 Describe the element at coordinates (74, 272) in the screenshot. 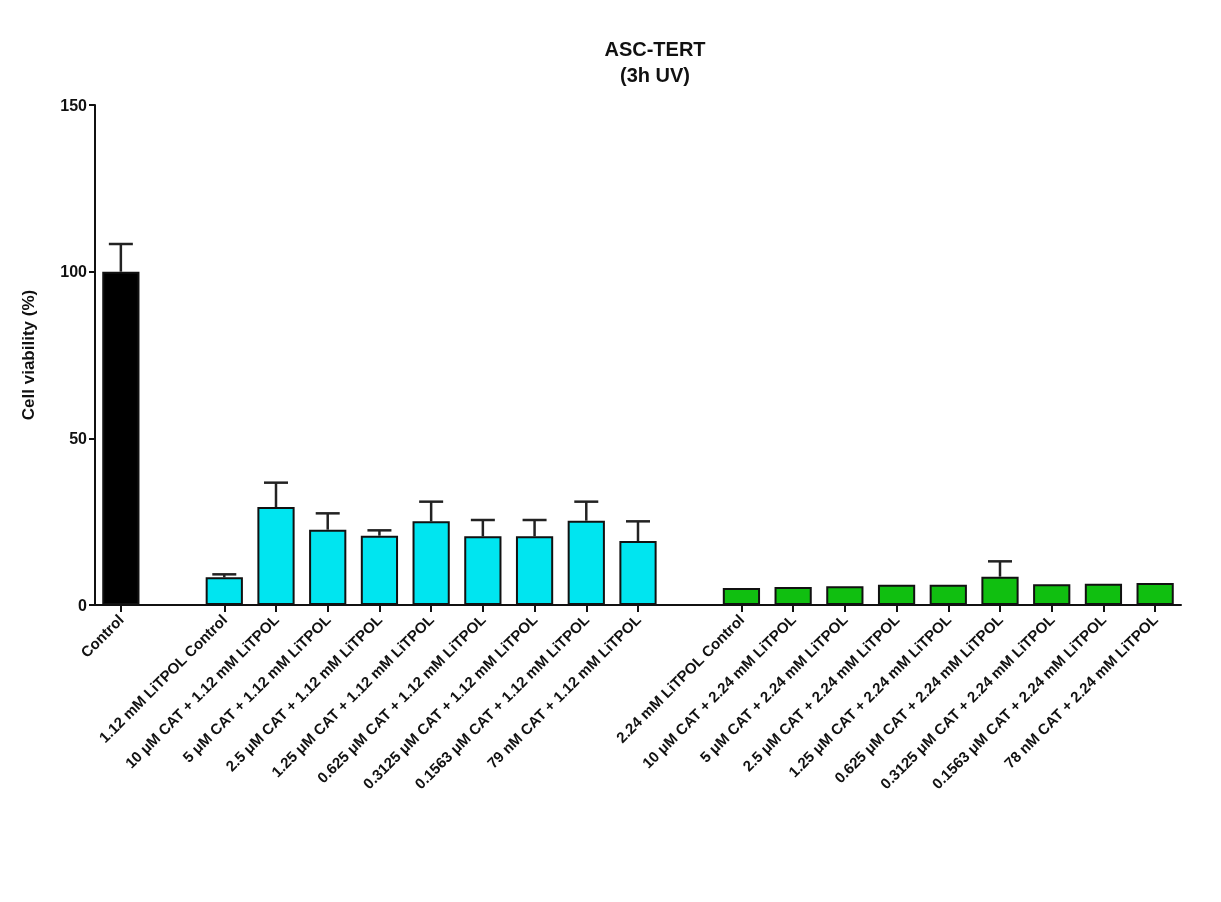

I see `y-tick-label: 100` at that location.